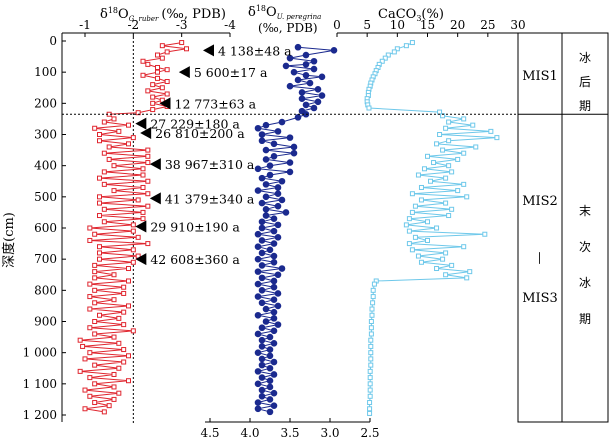  What do you see at coordinates (210, 198) in the screenshot?
I see `age-label: 41 379±340 a` at bounding box center [210, 198].